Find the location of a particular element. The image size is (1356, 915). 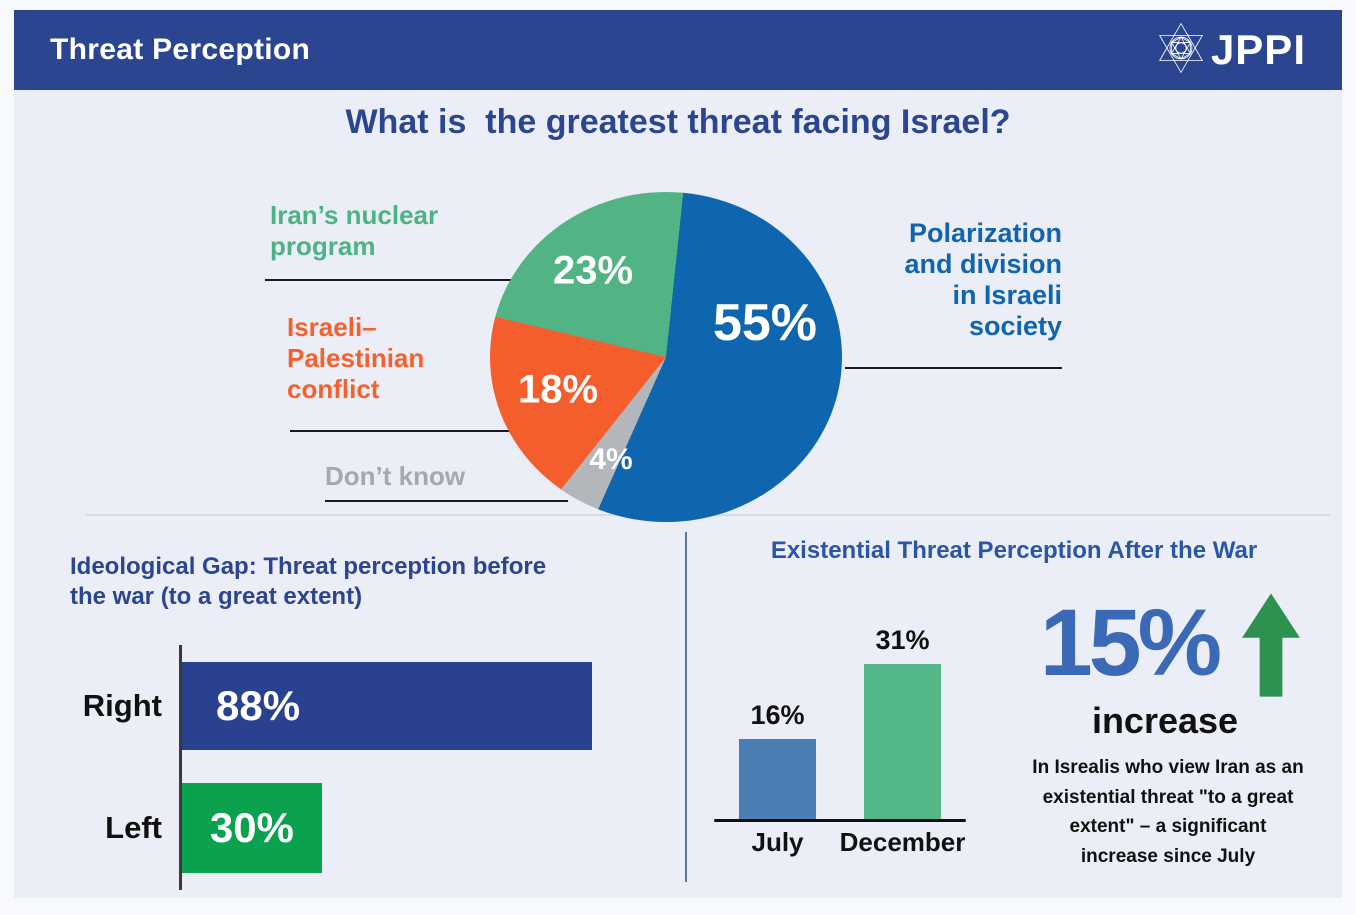

bar-december-value: 31% is located at coordinates (902, 640).